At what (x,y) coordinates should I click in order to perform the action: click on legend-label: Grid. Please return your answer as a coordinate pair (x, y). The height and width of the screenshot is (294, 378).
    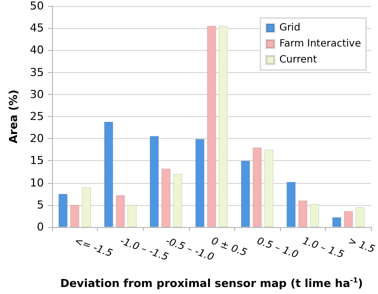
    Looking at the image, I should click on (289, 28).